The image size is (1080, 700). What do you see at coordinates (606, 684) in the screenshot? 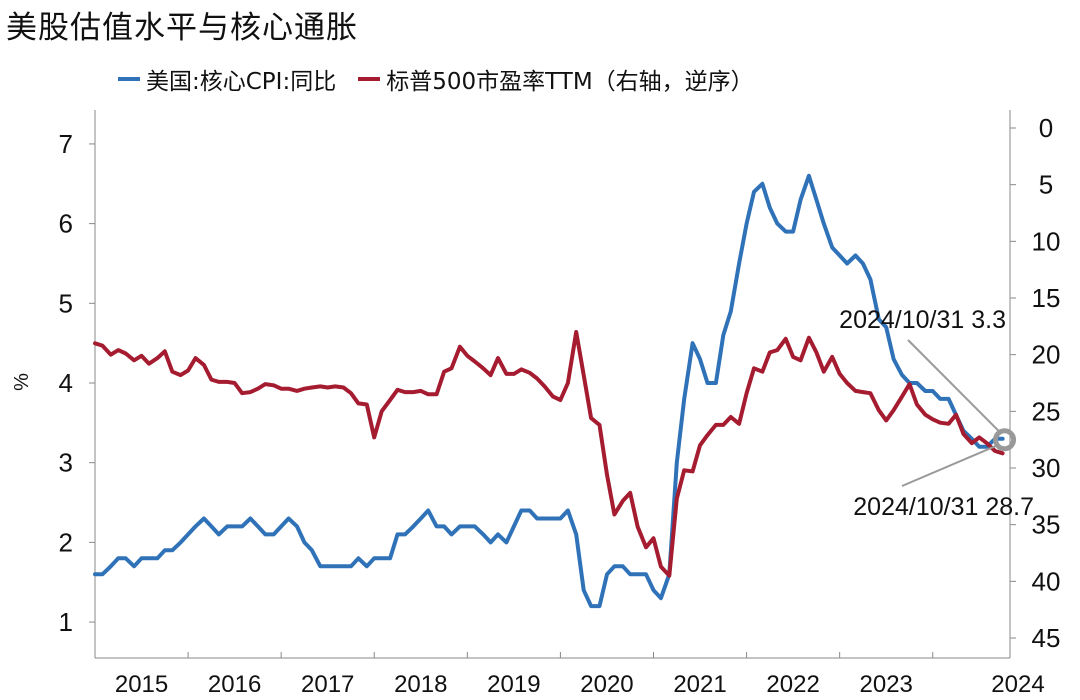
I see `x-tick-label: 2020` at bounding box center [606, 684].